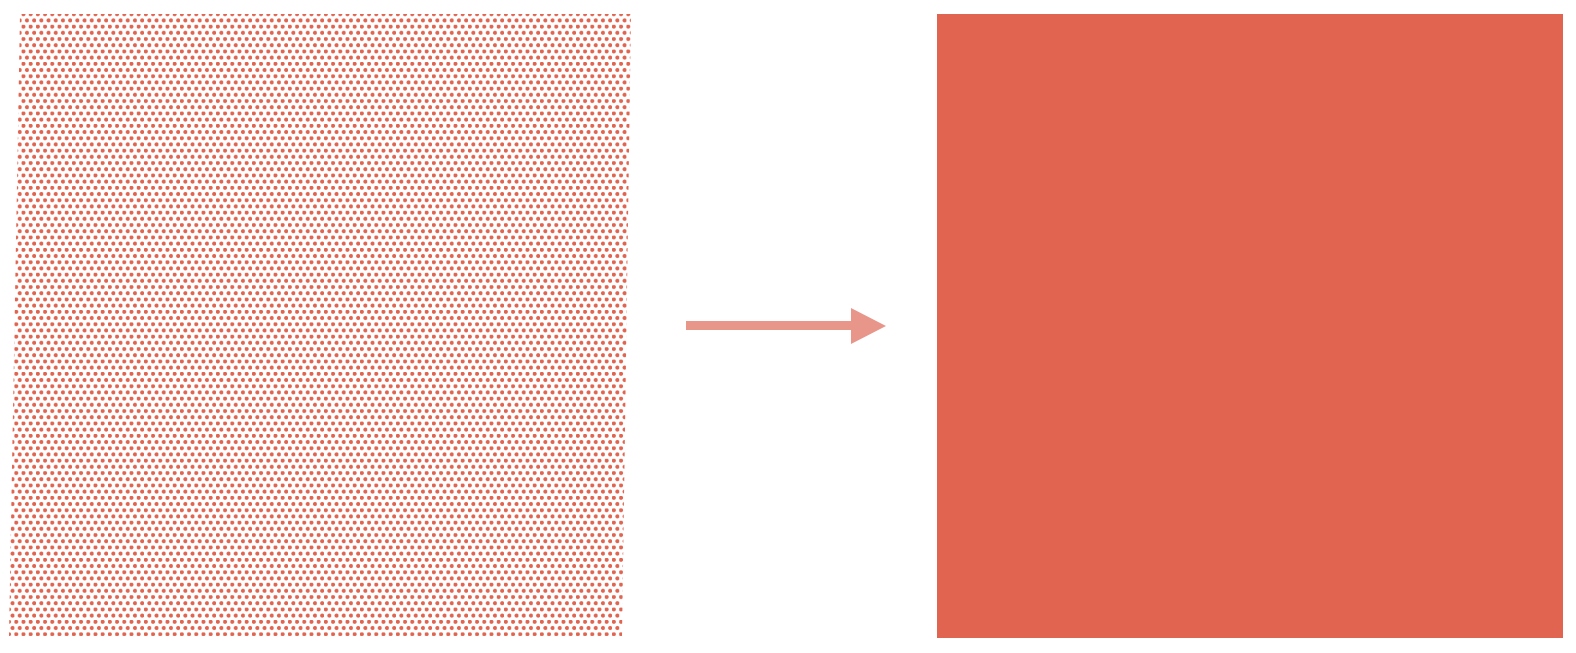 Image resolution: width=1576 pixels, height=653 pixels. What do you see at coordinates (868, 326) in the screenshot?
I see `arrow-head-icon` at bounding box center [868, 326].